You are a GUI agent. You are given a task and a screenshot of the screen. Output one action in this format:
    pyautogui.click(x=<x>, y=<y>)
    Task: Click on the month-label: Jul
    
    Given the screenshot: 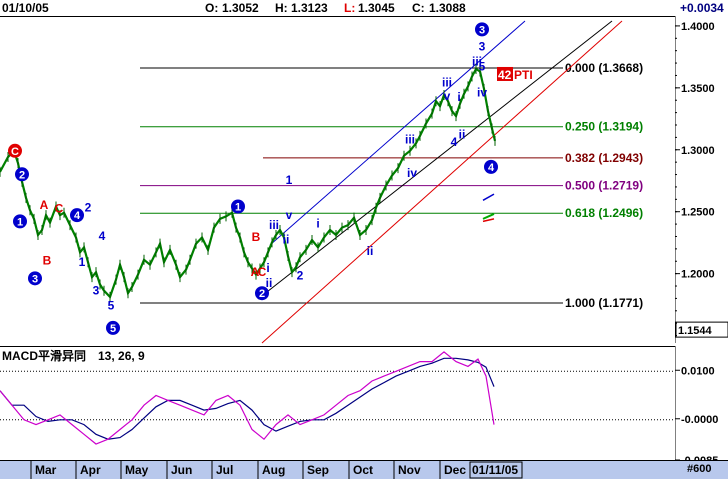 What is the action you would take?
    pyautogui.click(x=224, y=470)
    